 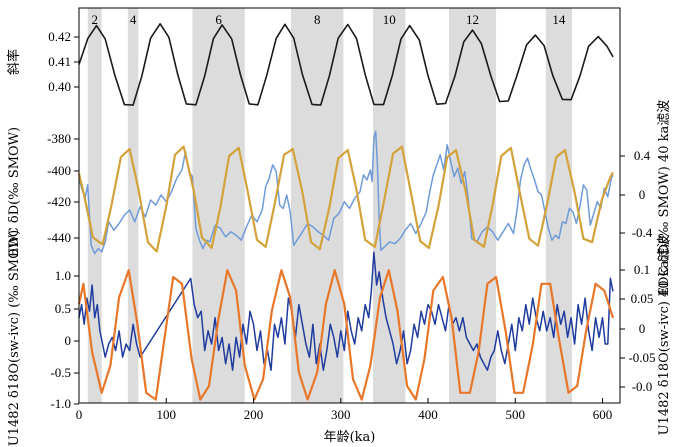 I want to click on y-tick-label-u1482-2: 0, so click(x=68, y=340).